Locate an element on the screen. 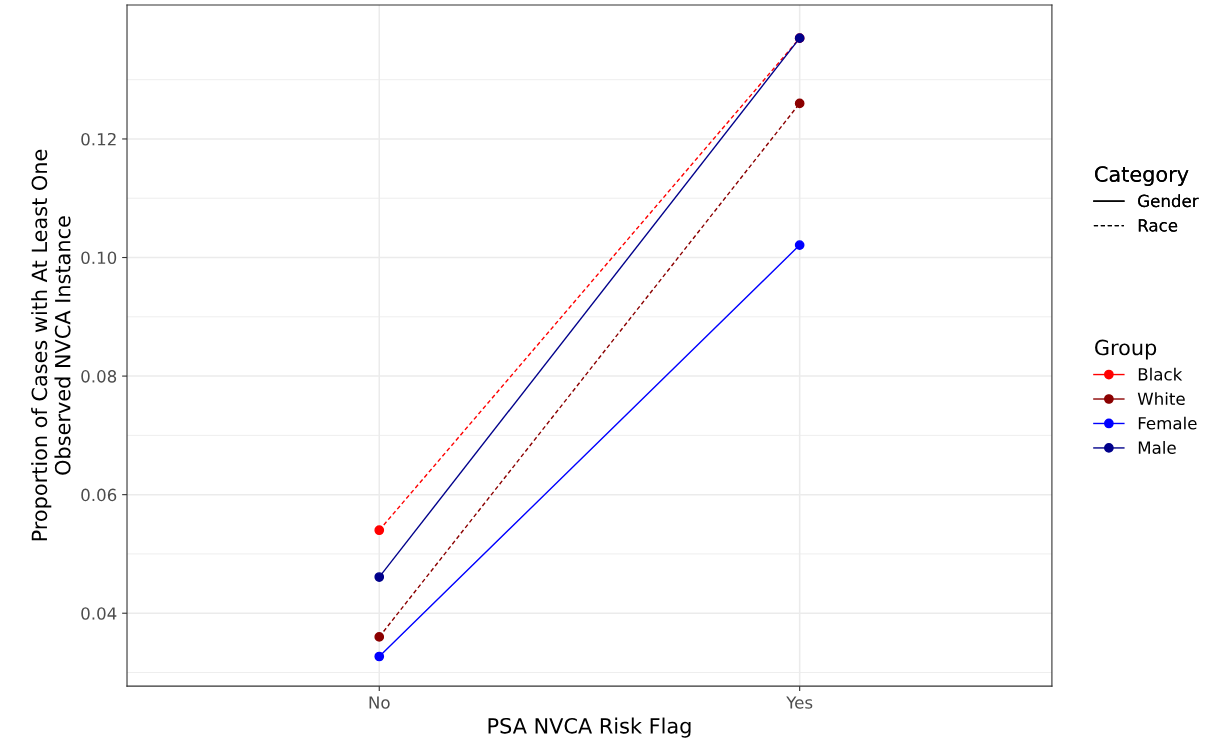 Image resolution: width=1226 pixels, height=754 pixels. x-axis-title: PSA NVCA Risk Flag is located at coordinates (589, 727).